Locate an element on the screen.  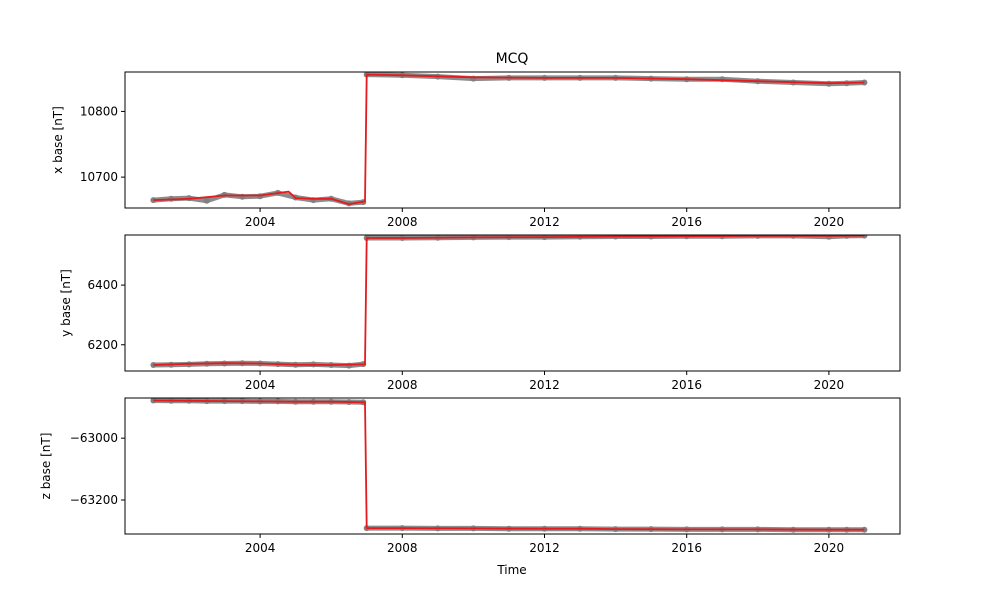
ytick-label-x-0: 10700 is located at coordinates (99, 177).